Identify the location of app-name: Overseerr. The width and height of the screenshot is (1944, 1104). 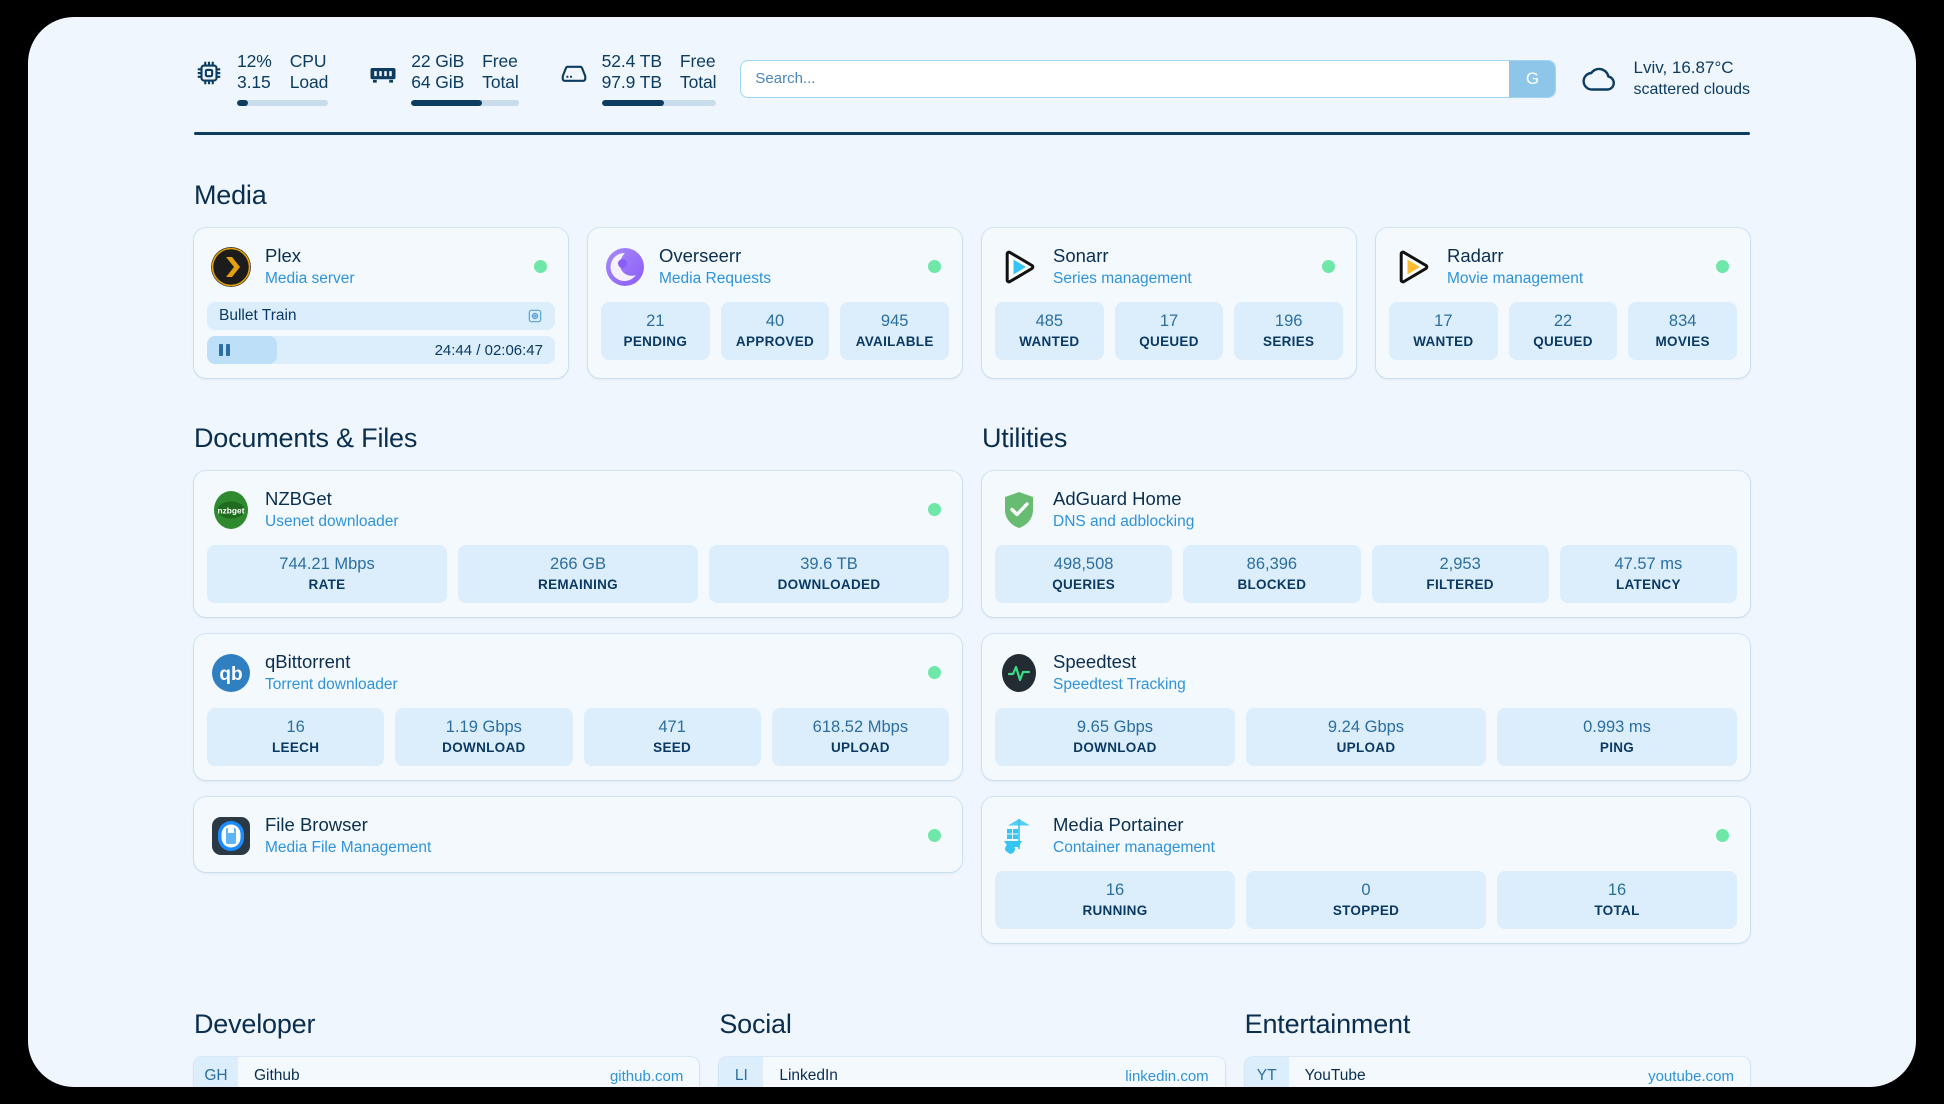
(700, 255).